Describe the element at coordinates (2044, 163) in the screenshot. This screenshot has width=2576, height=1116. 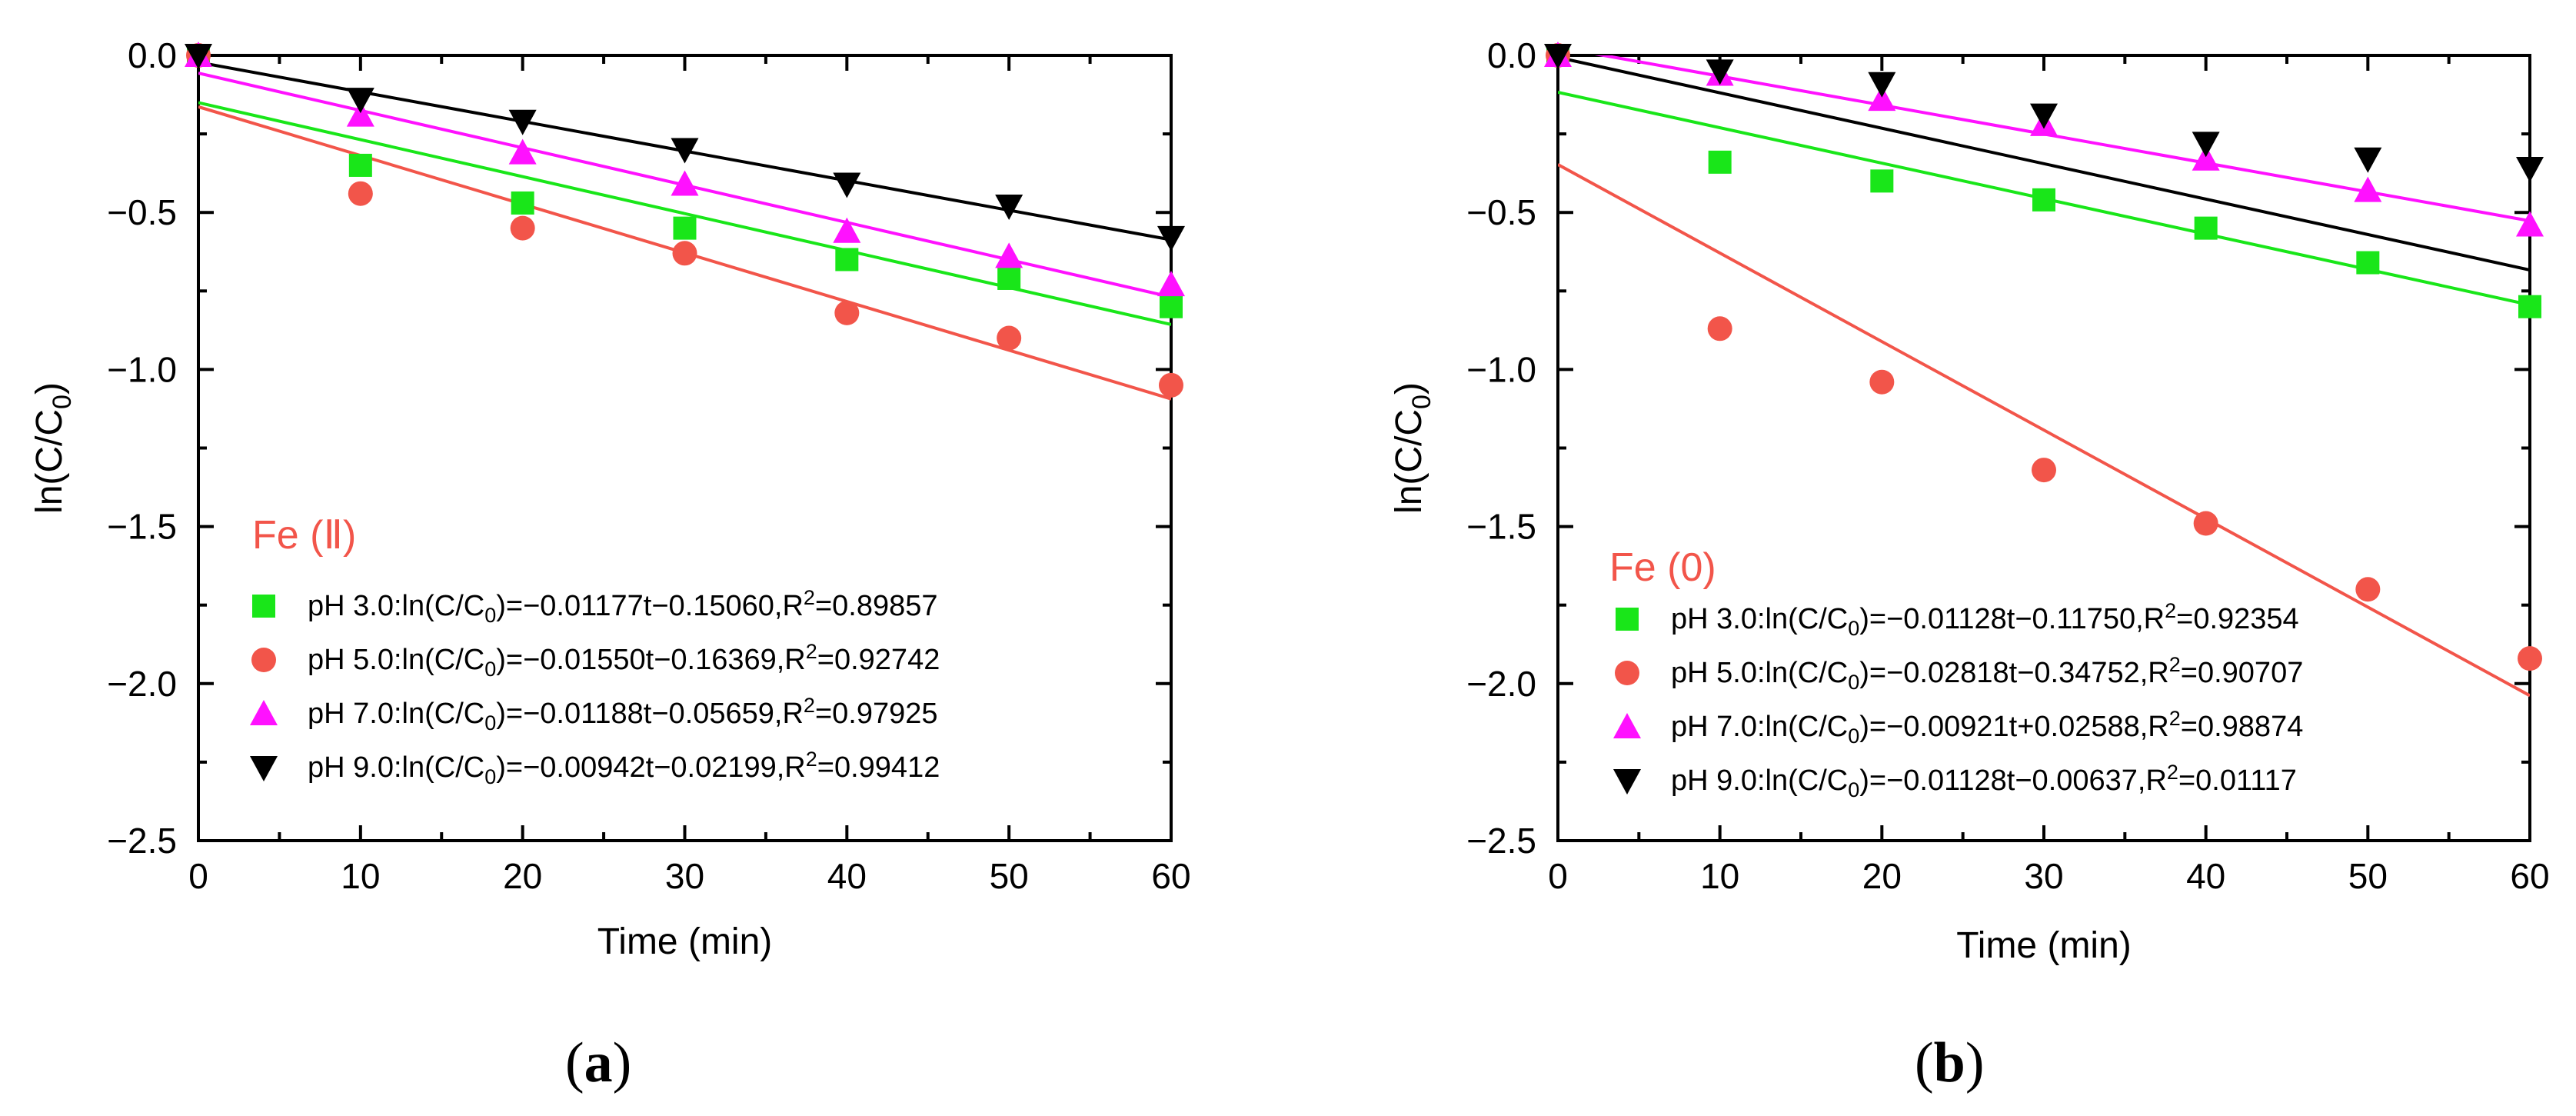
I see `fit-line-pH90` at that location.